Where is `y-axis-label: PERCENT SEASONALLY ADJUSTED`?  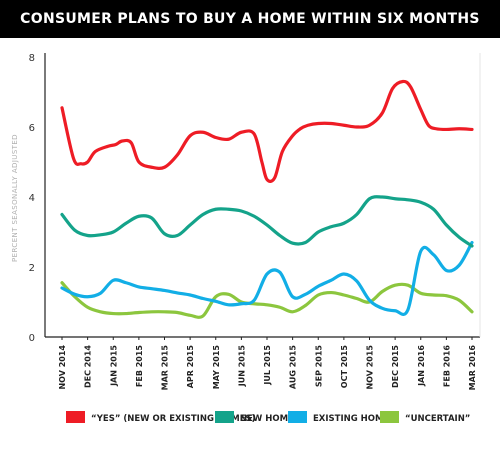
y-axis-label: PERCENT SEASONALLY ADJUSTED is located at coordinates (15, 198).